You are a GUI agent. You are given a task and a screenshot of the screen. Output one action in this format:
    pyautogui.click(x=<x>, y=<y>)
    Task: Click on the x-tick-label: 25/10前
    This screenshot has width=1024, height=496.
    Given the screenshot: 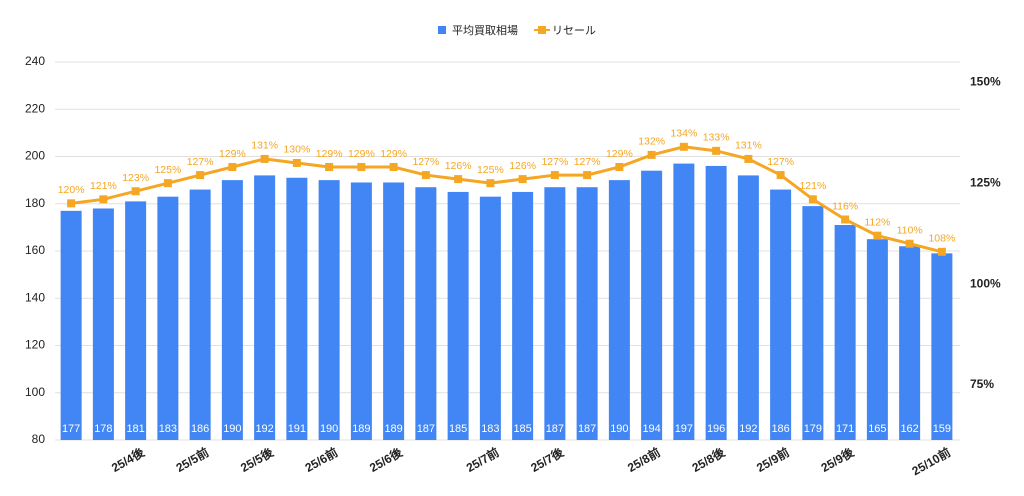 What is the action you would take?
    pyautogui.click(x=931, y=461)
    